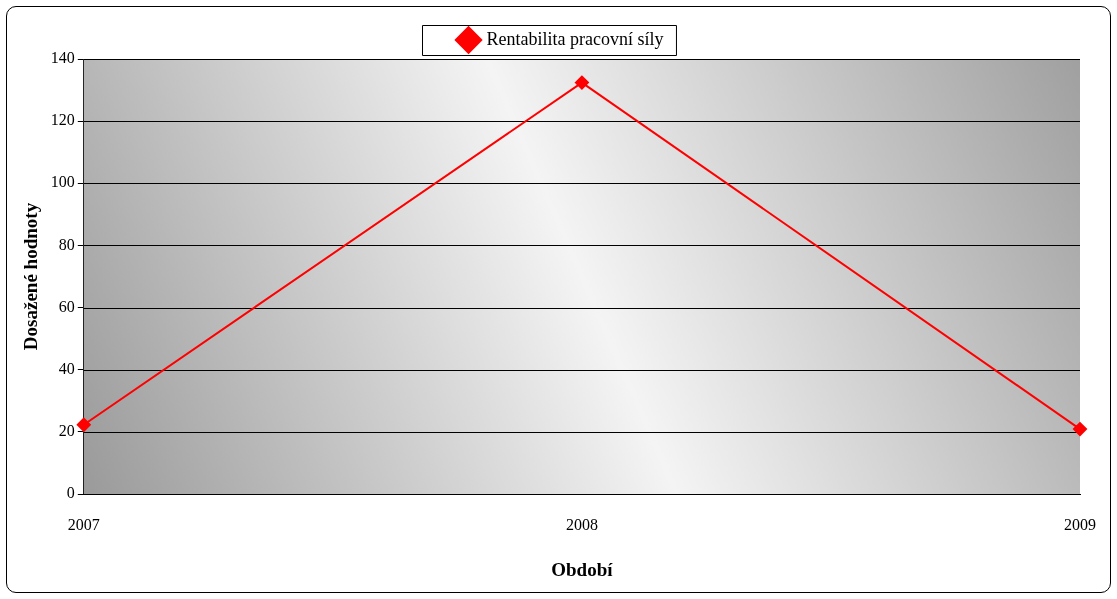 This screenshot has height=599, width=1117. What do you see at coordinates (66, 244) in the screenshot?
I see `y-tick-label: 80` at bounding box center [66, 244].